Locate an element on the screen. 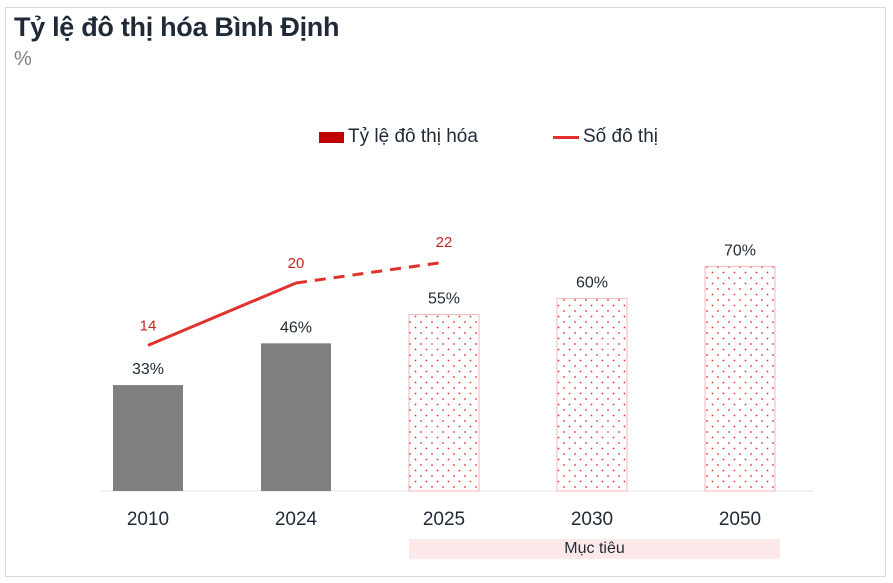 The height and width of the screenshot is (583, 893). chart-title: Tỷ lệ đô thị hóa Bình Định is located at coordinates (177, 27).